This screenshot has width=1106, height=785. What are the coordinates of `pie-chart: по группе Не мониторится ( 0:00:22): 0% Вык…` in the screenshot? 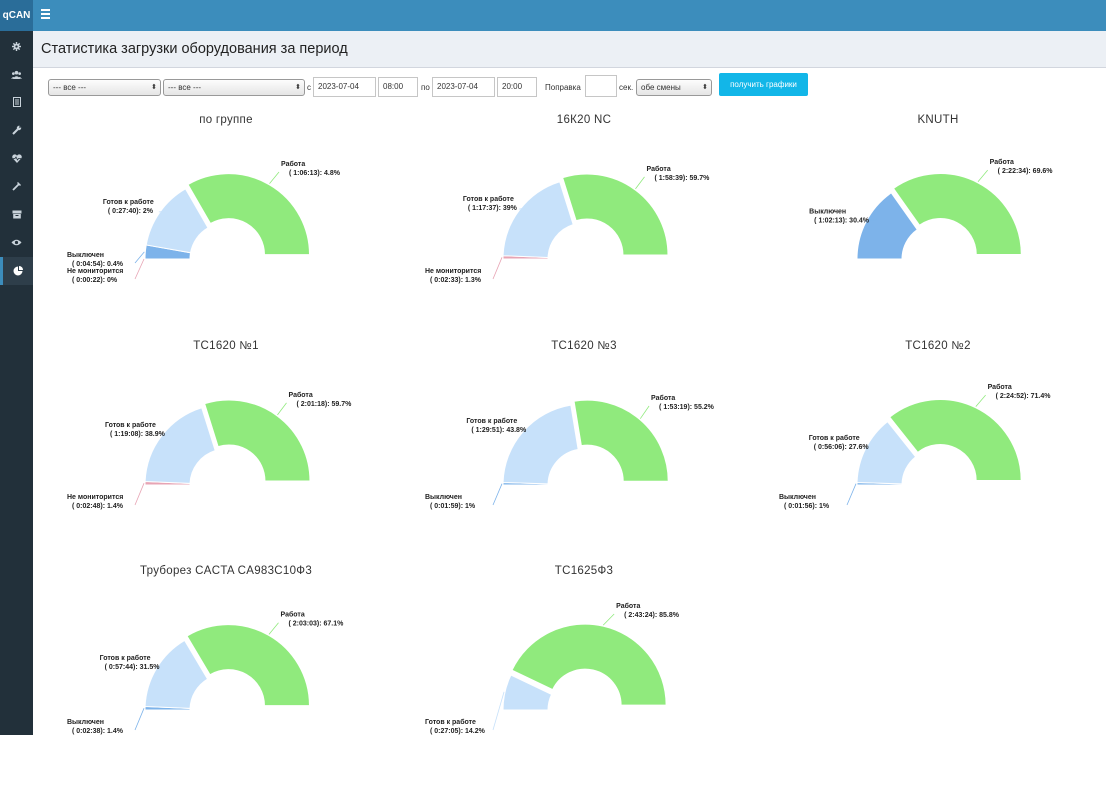 It's located at (226, 224).